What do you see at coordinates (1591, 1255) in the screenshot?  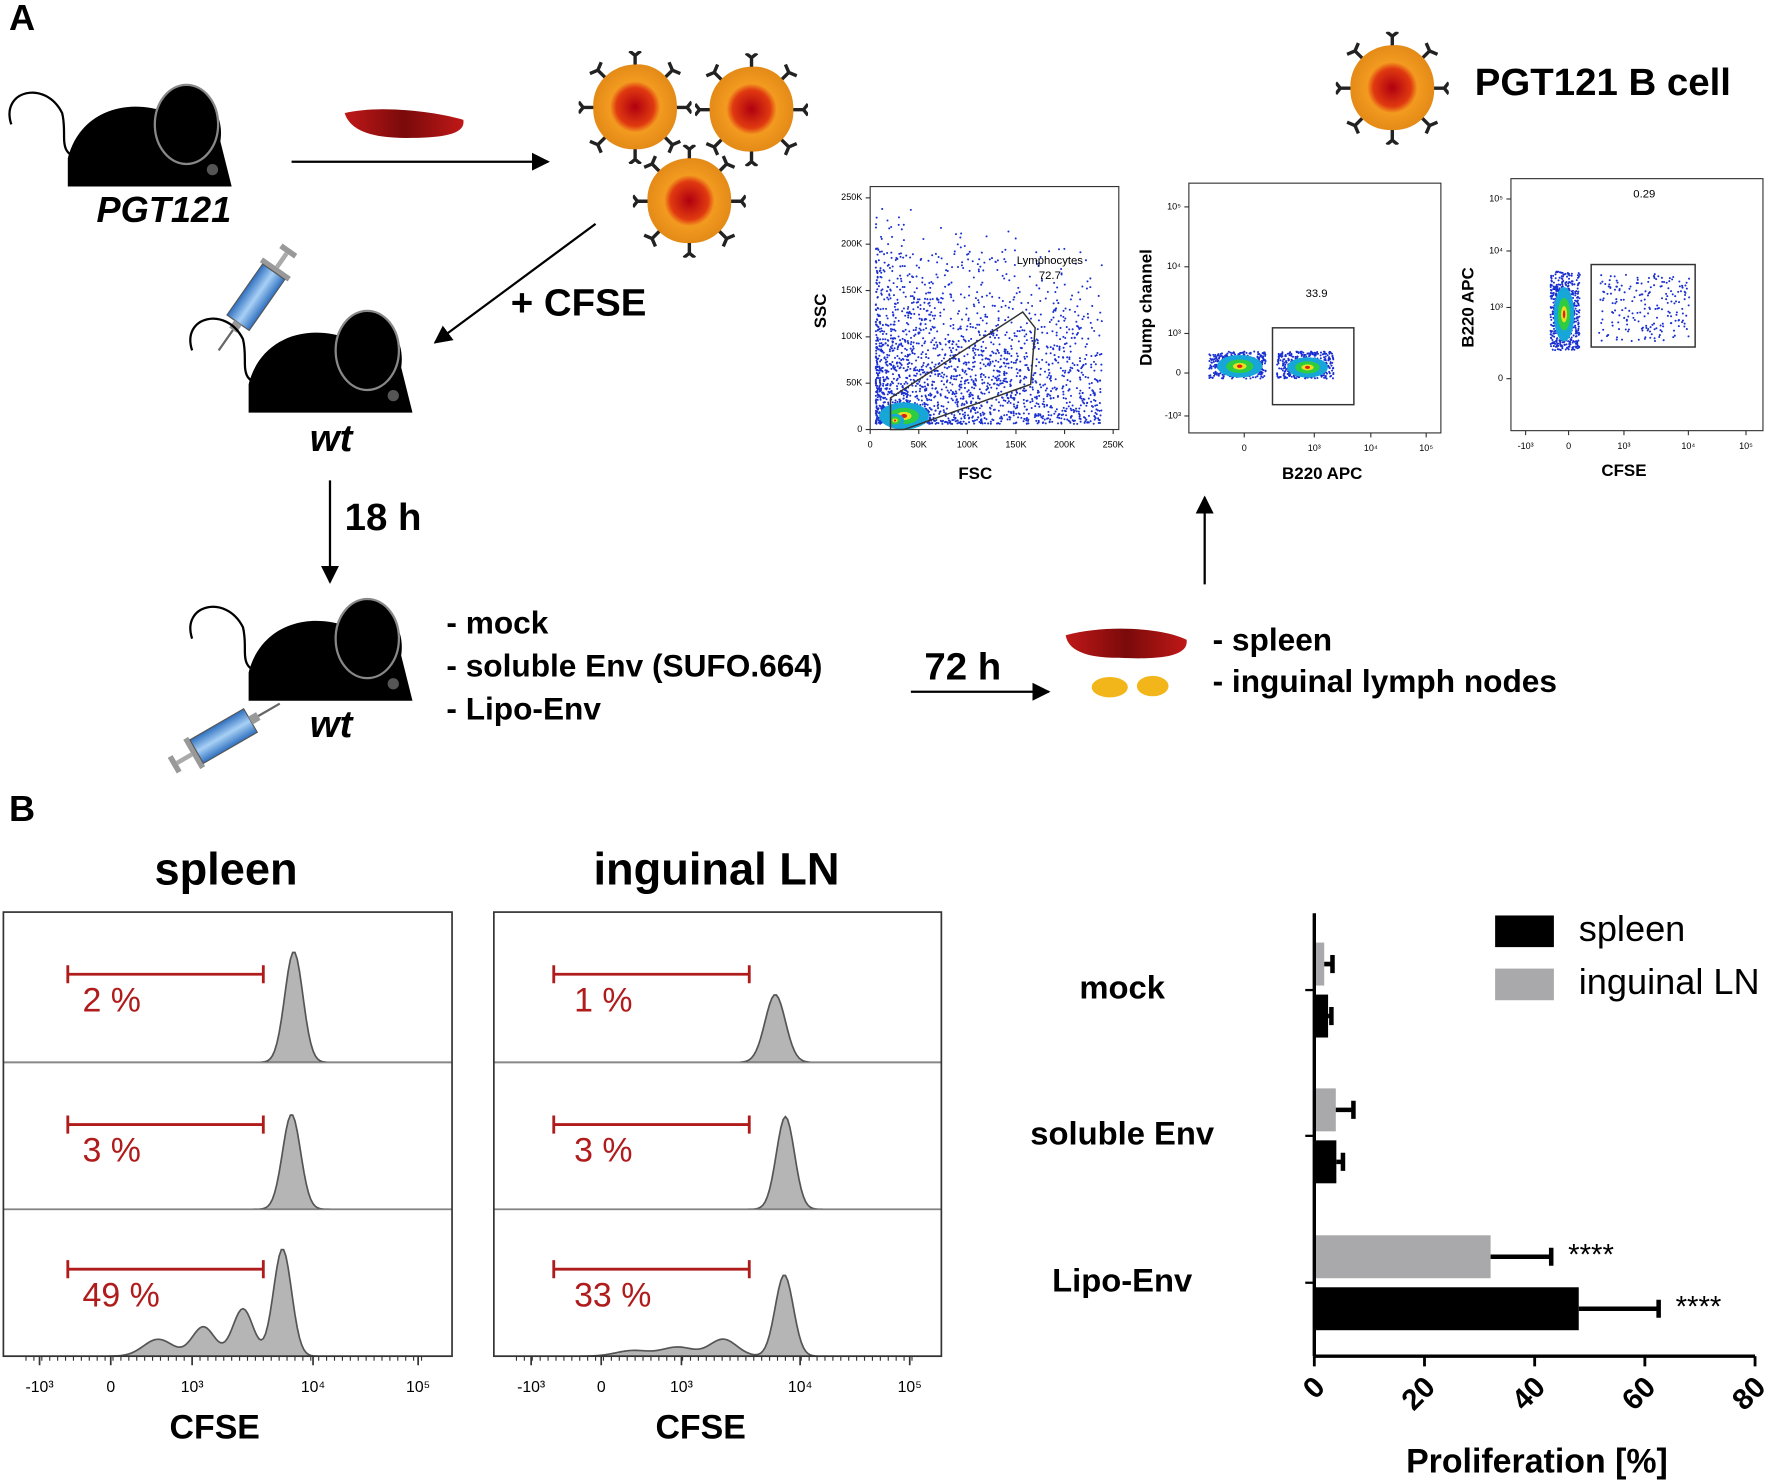 I see `significance: ****` at bounding box center [1591, 1255].